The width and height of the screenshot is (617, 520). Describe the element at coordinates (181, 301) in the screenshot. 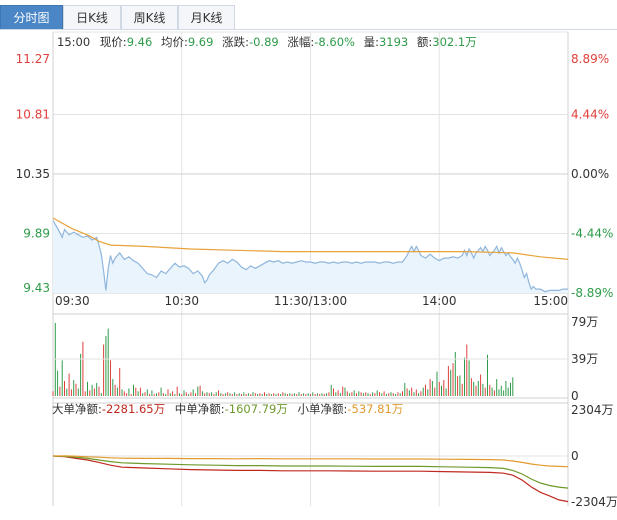

I see `time-x-tick-label: 10:30` at that location.